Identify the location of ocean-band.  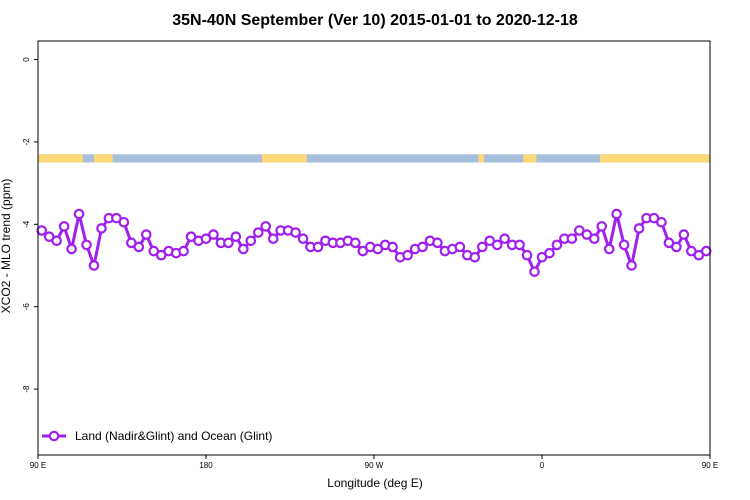
(374, 158).